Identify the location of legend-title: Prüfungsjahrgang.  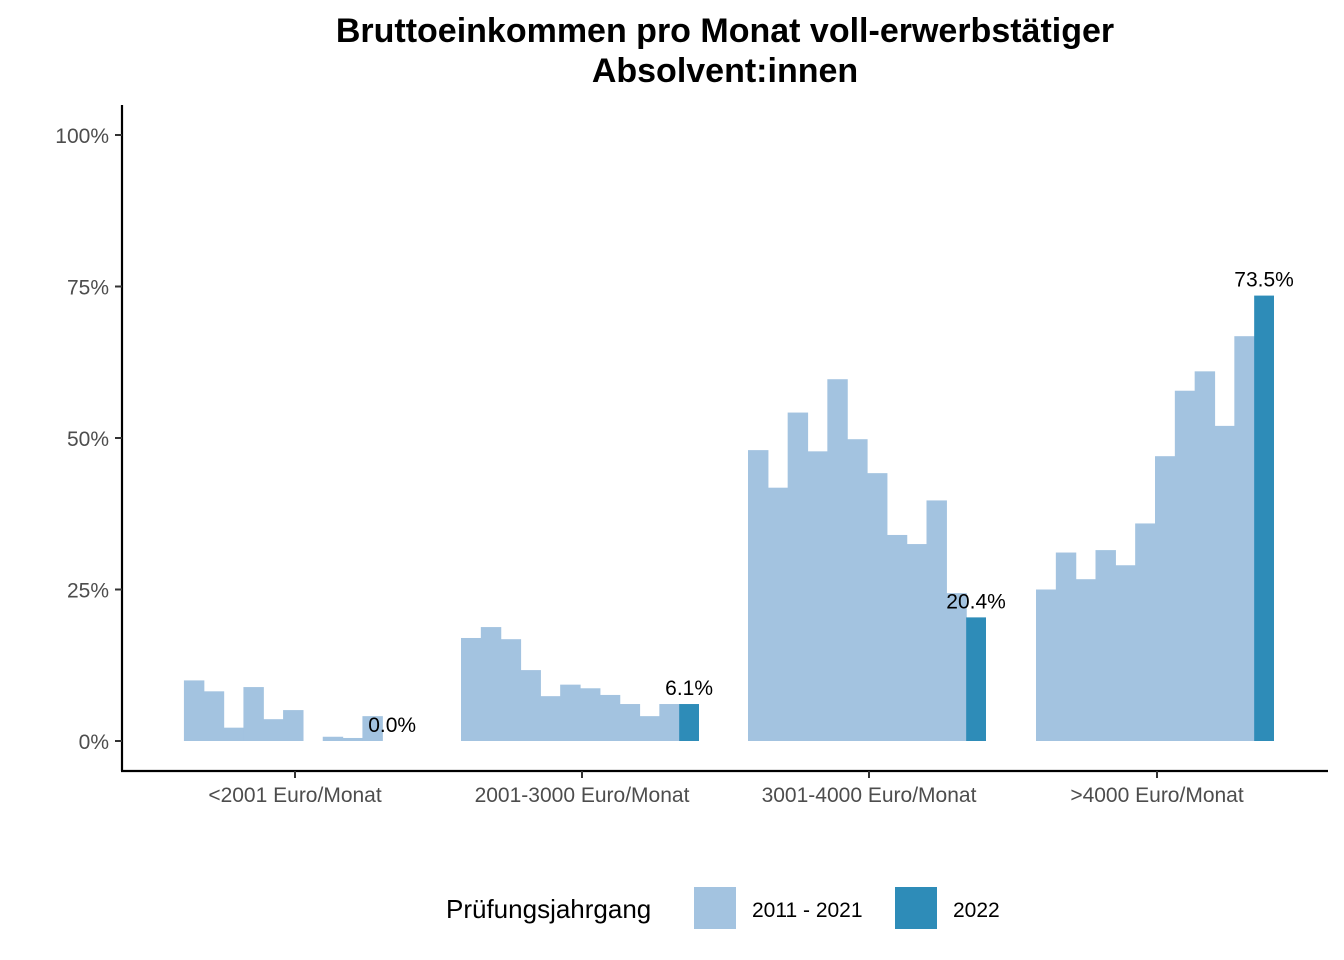
(548, 909).